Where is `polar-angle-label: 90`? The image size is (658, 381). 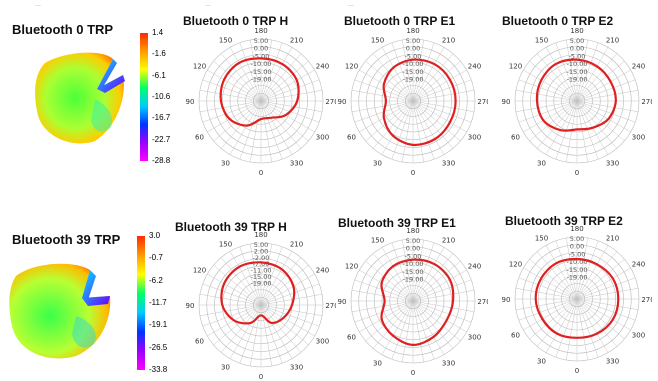
polar-angle-label: 90 is located at coordinates (342, 302).